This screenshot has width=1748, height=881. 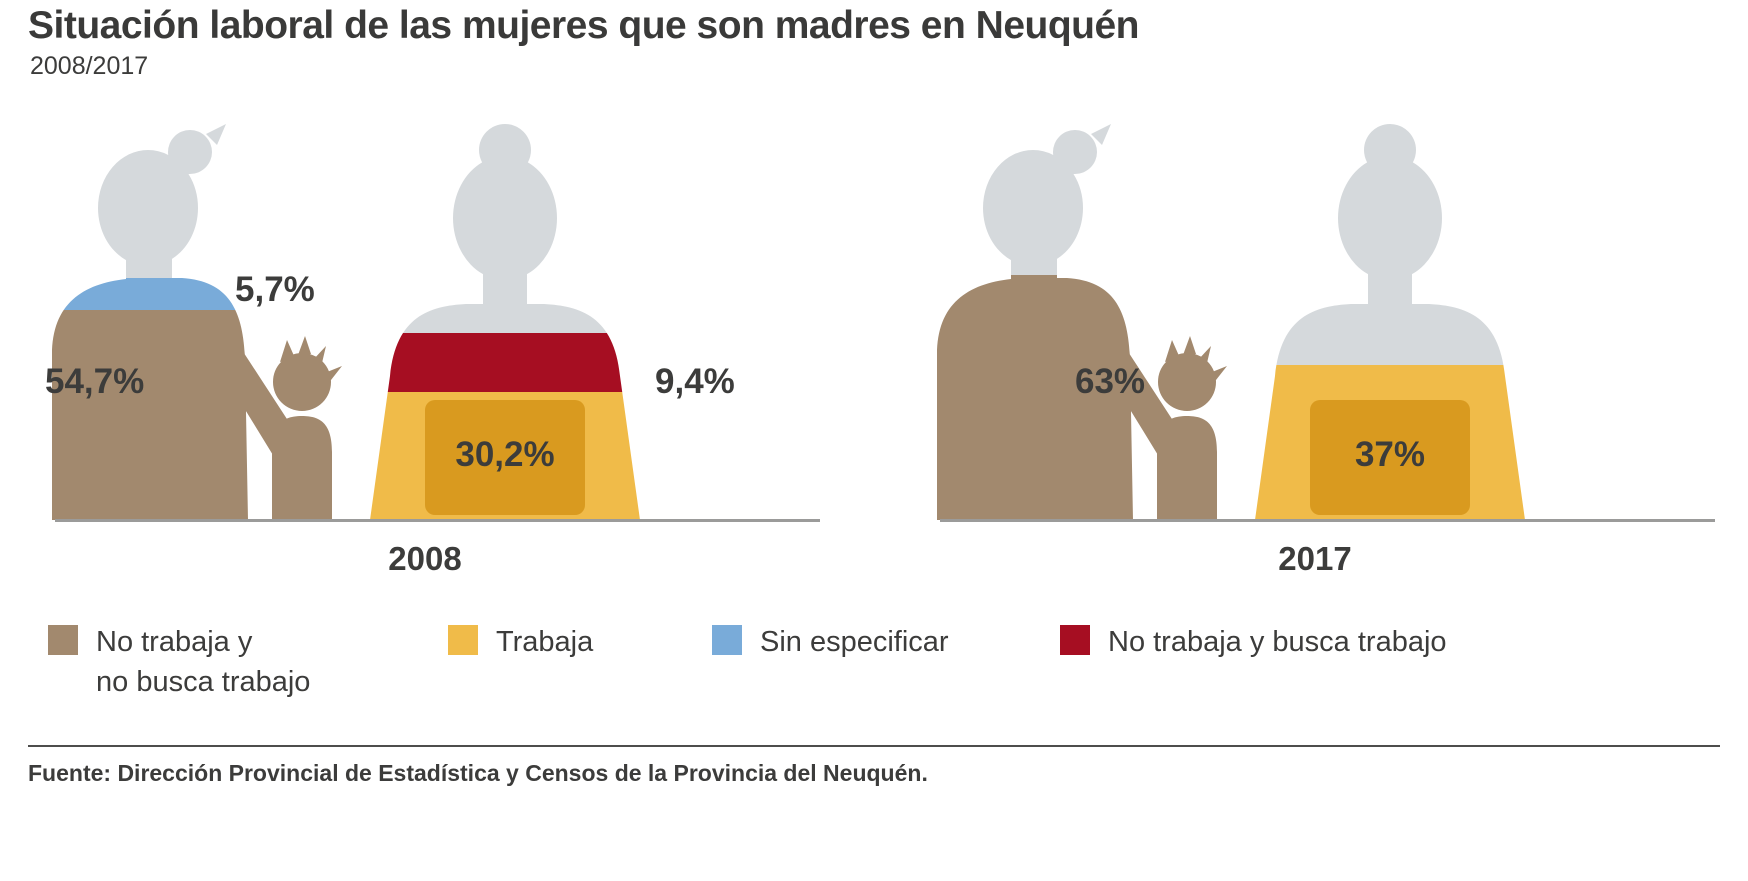 What do you see at coordinates (1315, 558) in the screenshot?
I see `year-label-2017: 2017` at bounding box center [1315, 558].